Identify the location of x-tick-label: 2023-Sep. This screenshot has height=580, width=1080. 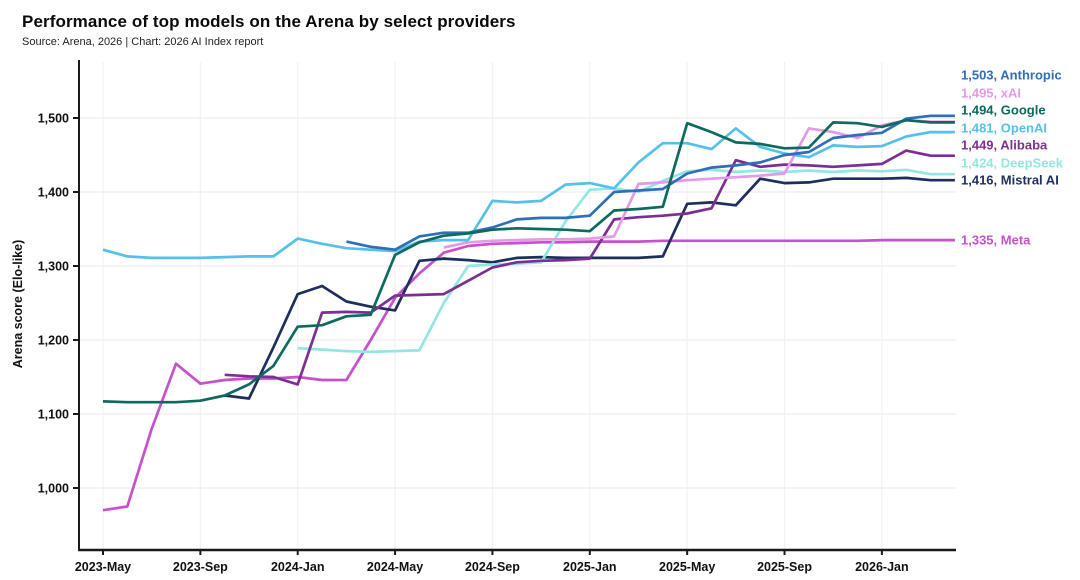
(200, 567).